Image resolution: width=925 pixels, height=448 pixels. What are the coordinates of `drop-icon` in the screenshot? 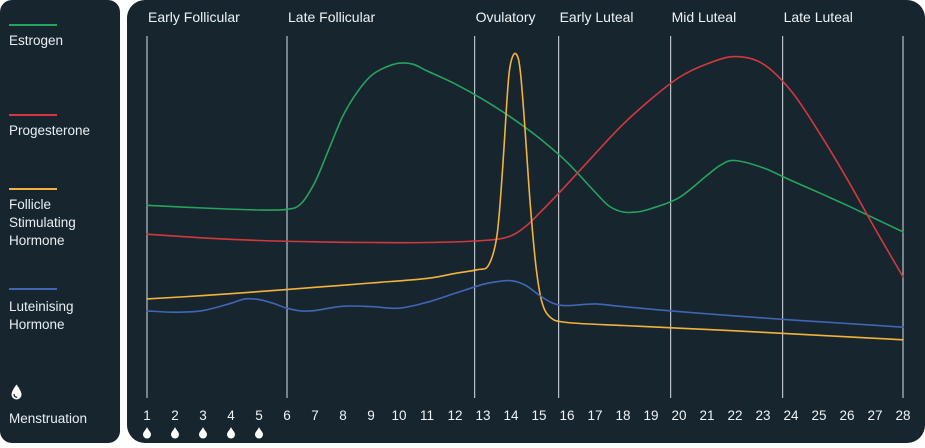 It's located at (16, 392).